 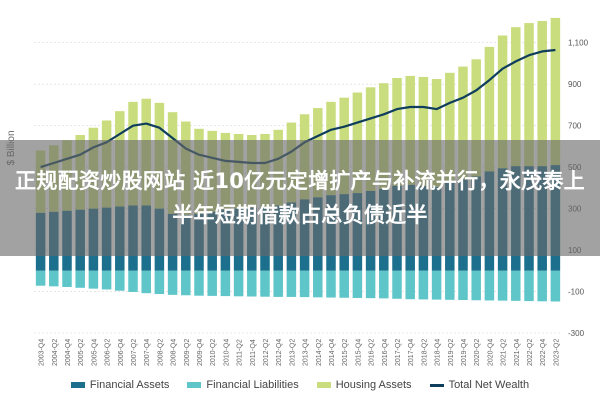 What do you see at coordinates (464, 352) in the screenshot?
I see `x-tick-label: 2019-Q4` at bounding box center [464, 352].